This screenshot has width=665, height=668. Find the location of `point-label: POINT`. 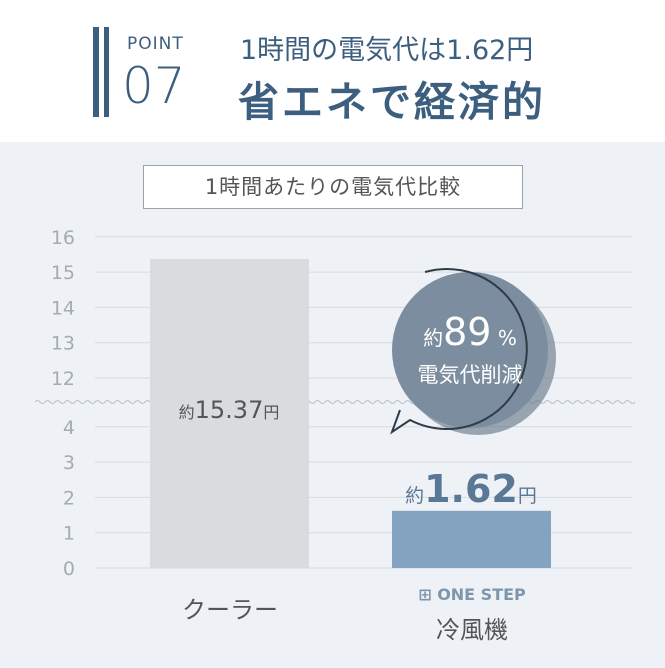

point-label: POINT is located at coordinates (155, 44).